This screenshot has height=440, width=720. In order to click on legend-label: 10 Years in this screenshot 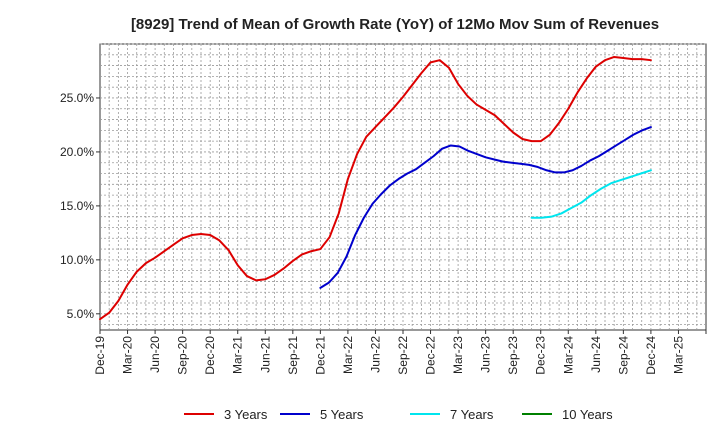, I will do `click(587, 414)`.